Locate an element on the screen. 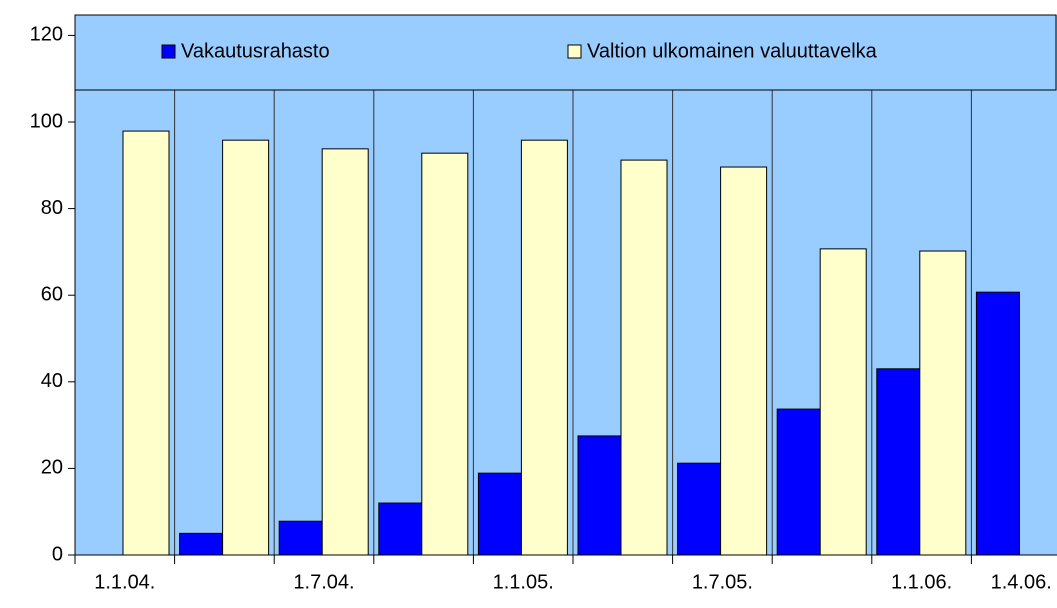 Image resolution: width=1057 pixels, height=608 pixels. y-tick-label: 40 is located at coordinates (52, 381).